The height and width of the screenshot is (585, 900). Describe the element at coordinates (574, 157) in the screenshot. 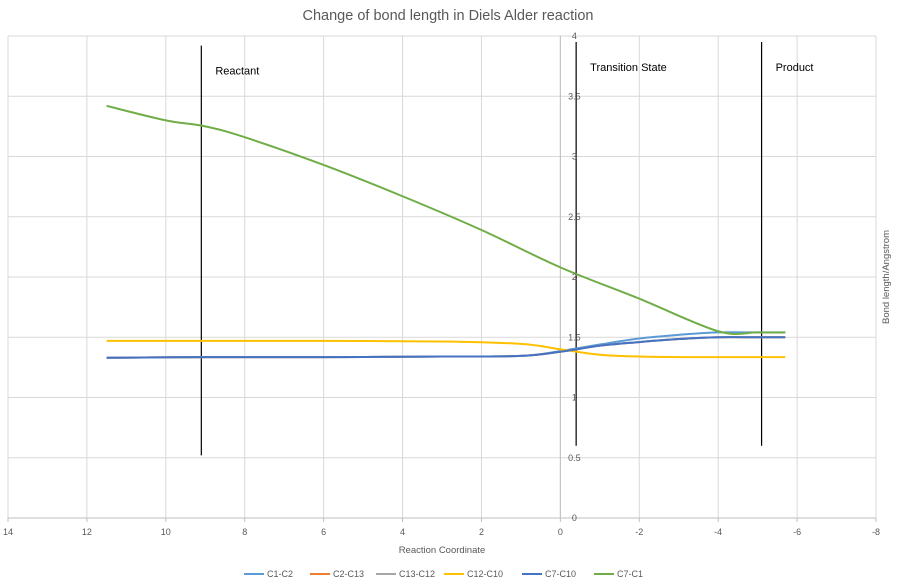

I see `y-tick-label: 3` at that location.